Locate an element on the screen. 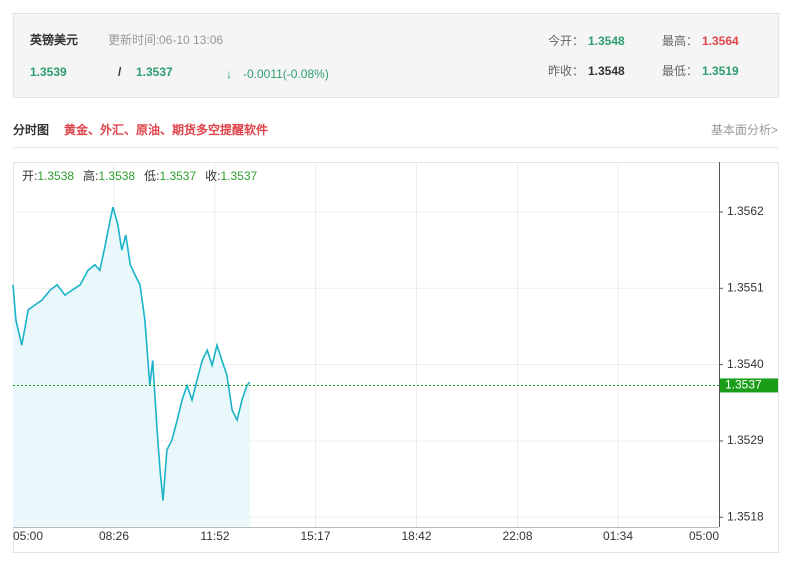 This screenshot has height=561, width=800. change: -0.0011(-0.08%) is located at coordinates (286, 74).